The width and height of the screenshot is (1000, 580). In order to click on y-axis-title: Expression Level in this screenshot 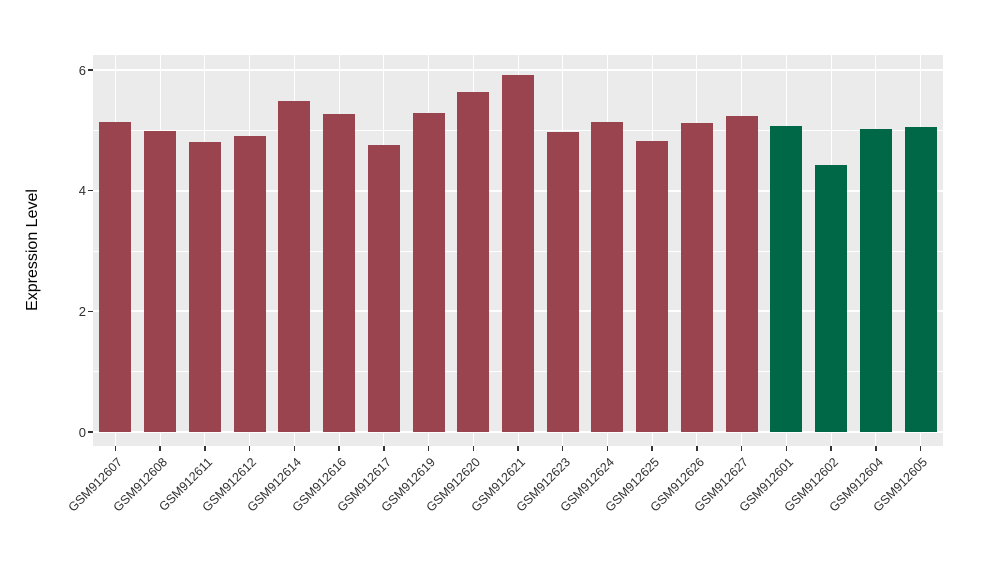, I will do `click(32, 250)`.